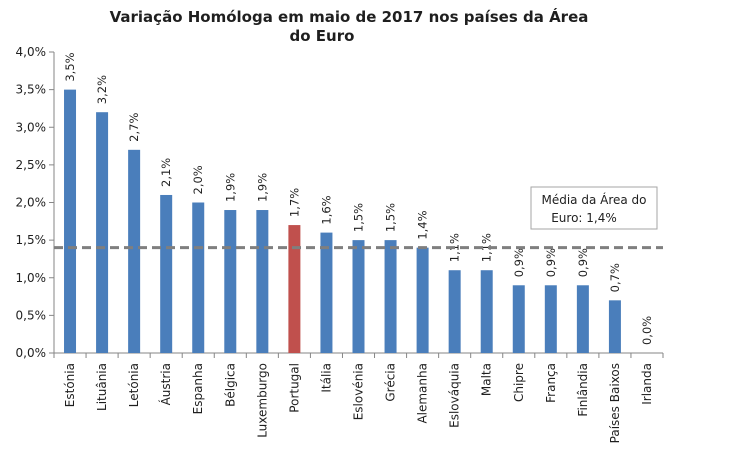  Describe the element at coordinates (326, 209) in the screenshot. I see `data-label: 1,6%` at that location.